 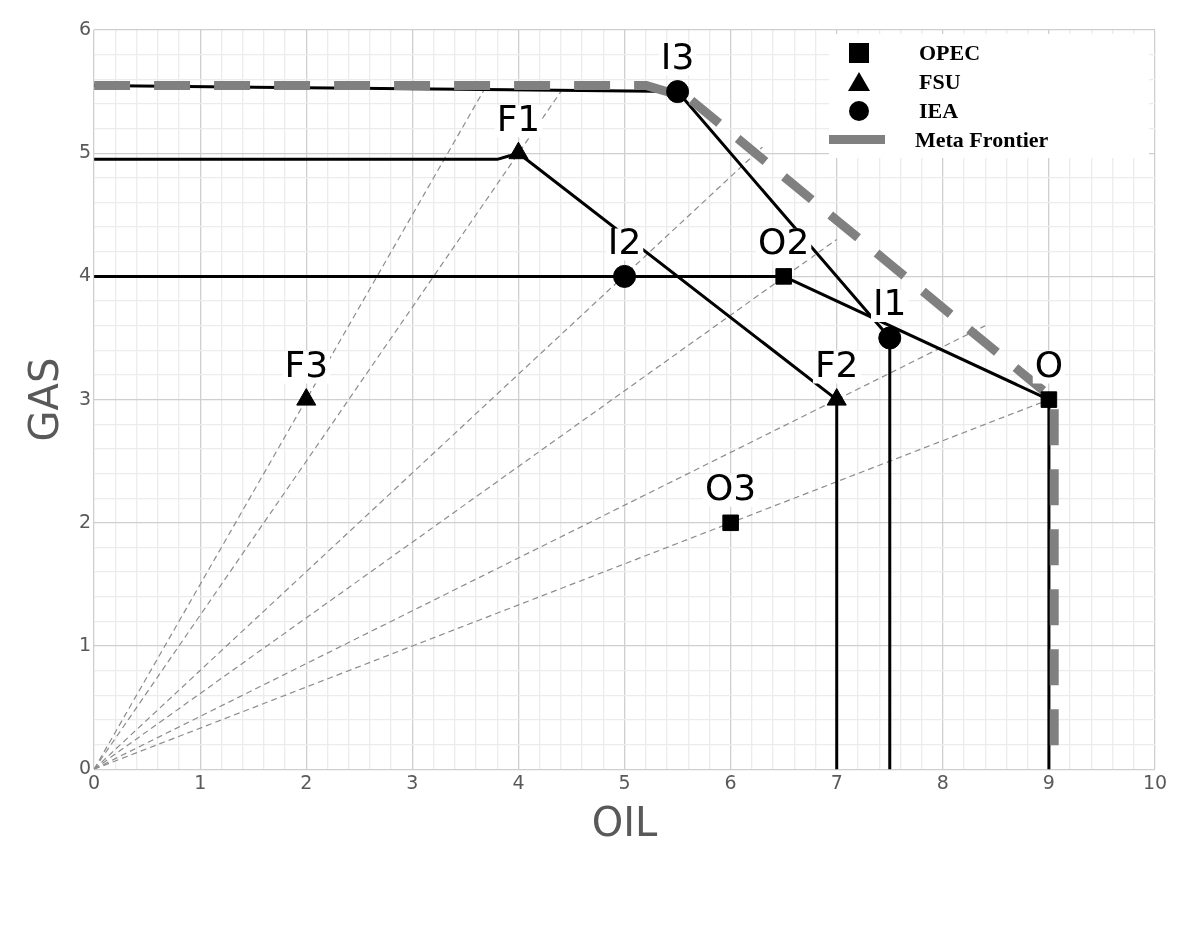 What do you see at coordinates (624, 781) in the screenshot?
I see `x-tick-label: 5` at bounding box center [624, 781].